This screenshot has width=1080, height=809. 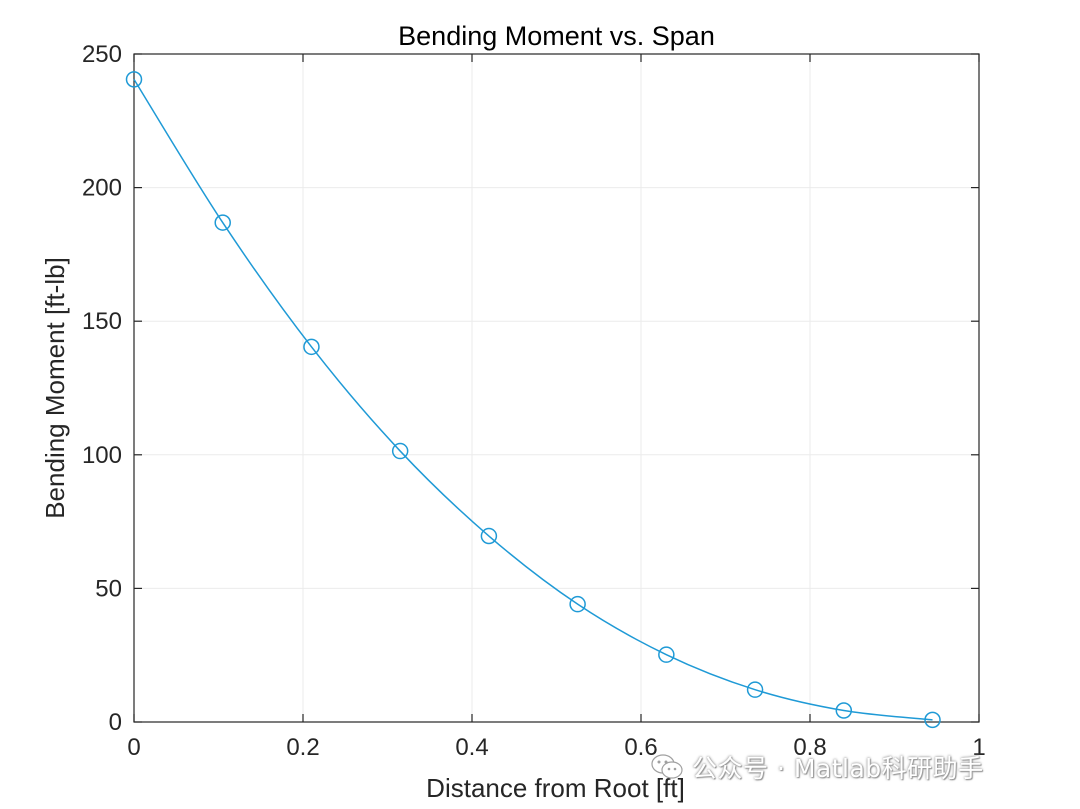 I want to click on watermark: 公众号 · Matlab科研助手, so click(x=817, y=767).